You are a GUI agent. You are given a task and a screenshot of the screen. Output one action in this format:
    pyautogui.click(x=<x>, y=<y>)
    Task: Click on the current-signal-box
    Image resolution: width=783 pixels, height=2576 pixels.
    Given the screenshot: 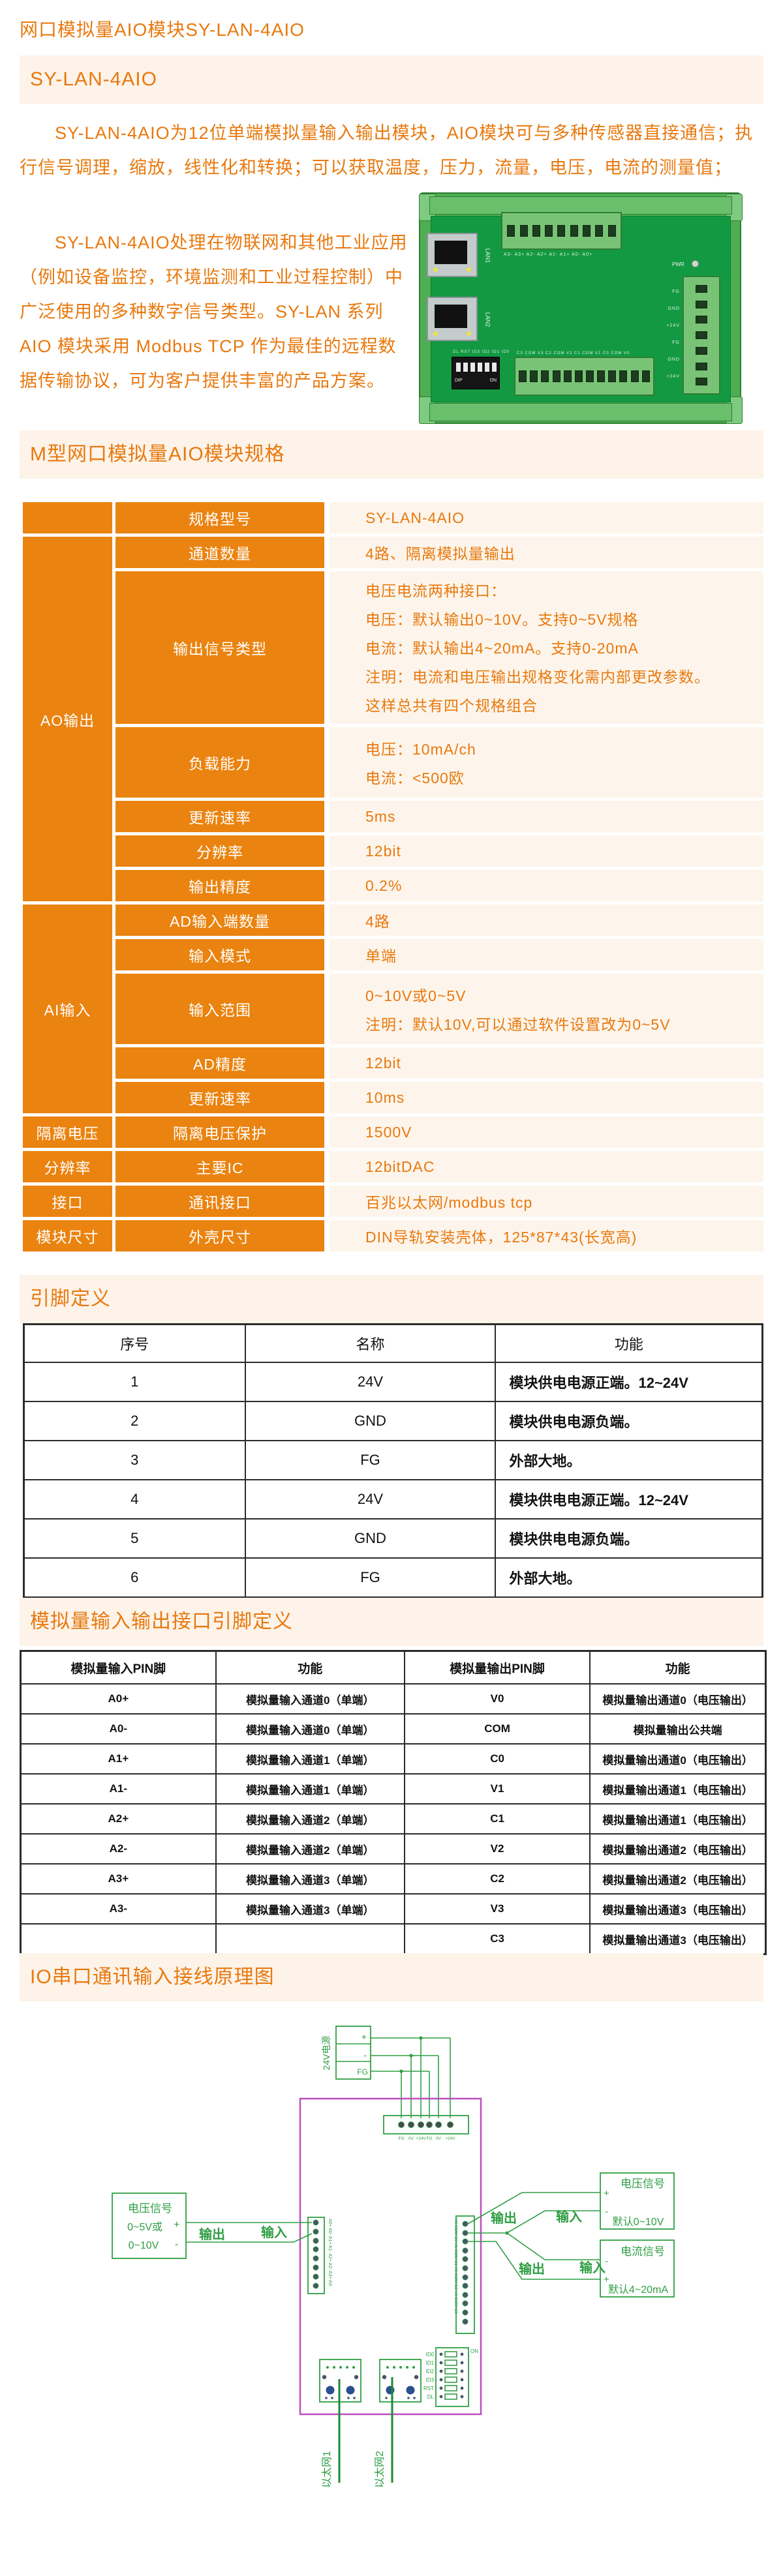 What is the action you would take?
    pyautogui.click(x=637, y=2268)
    